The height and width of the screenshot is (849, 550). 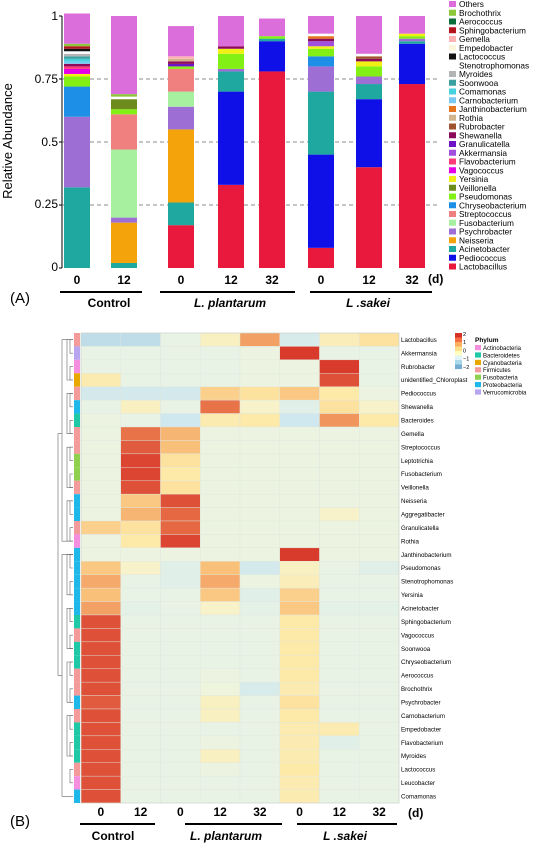 What do you see at coordinates (422, 743) in the screenshot?
I see `row-label: Flavobacterium` at bounding box center [422, 743].